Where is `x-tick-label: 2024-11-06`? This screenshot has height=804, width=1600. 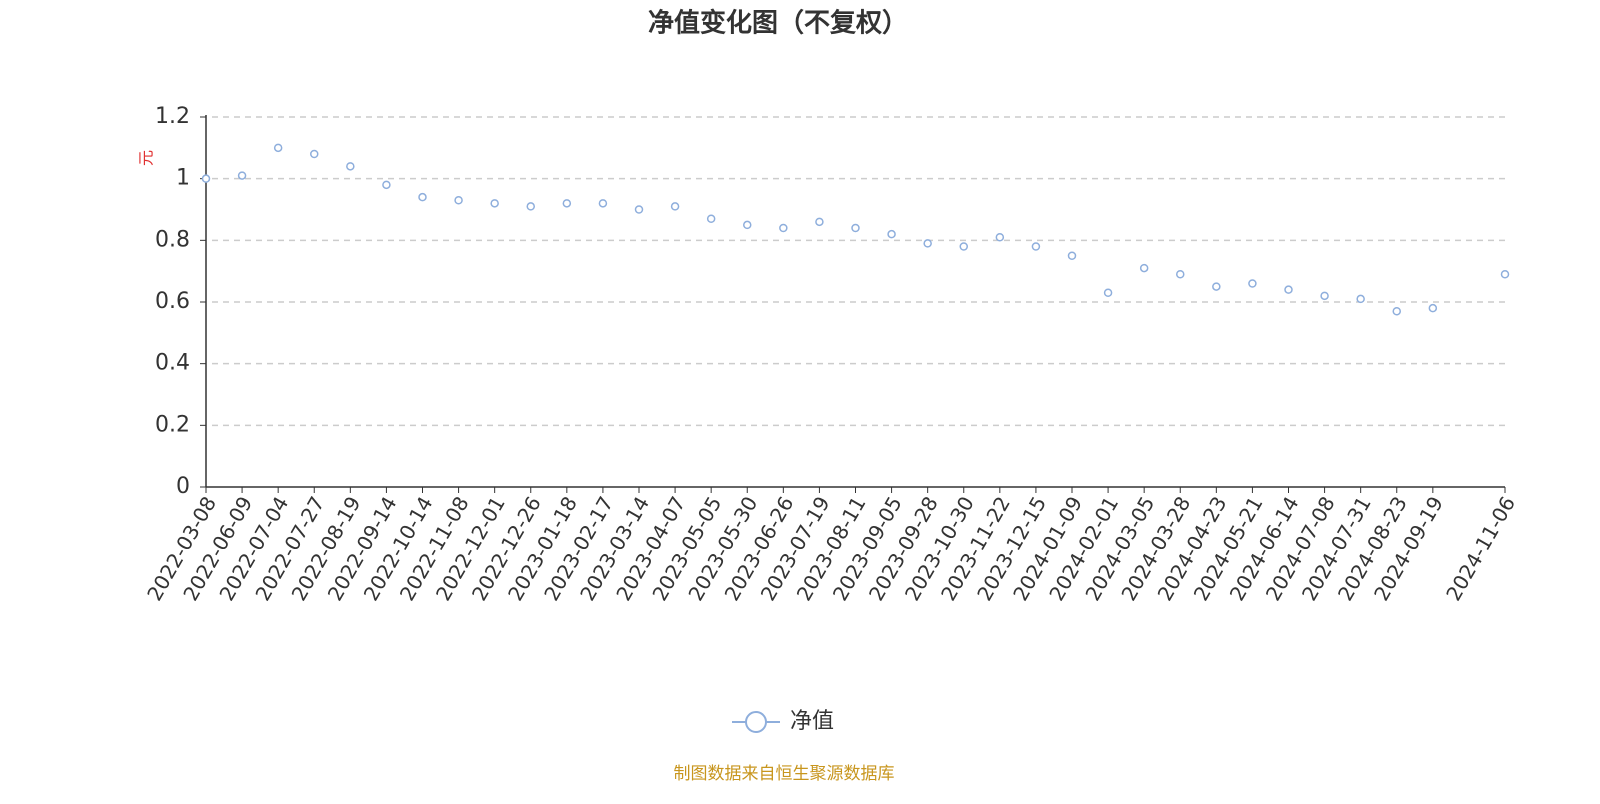
x-tick-label: 2024-11-06 is located at coordinates (1480, 548).